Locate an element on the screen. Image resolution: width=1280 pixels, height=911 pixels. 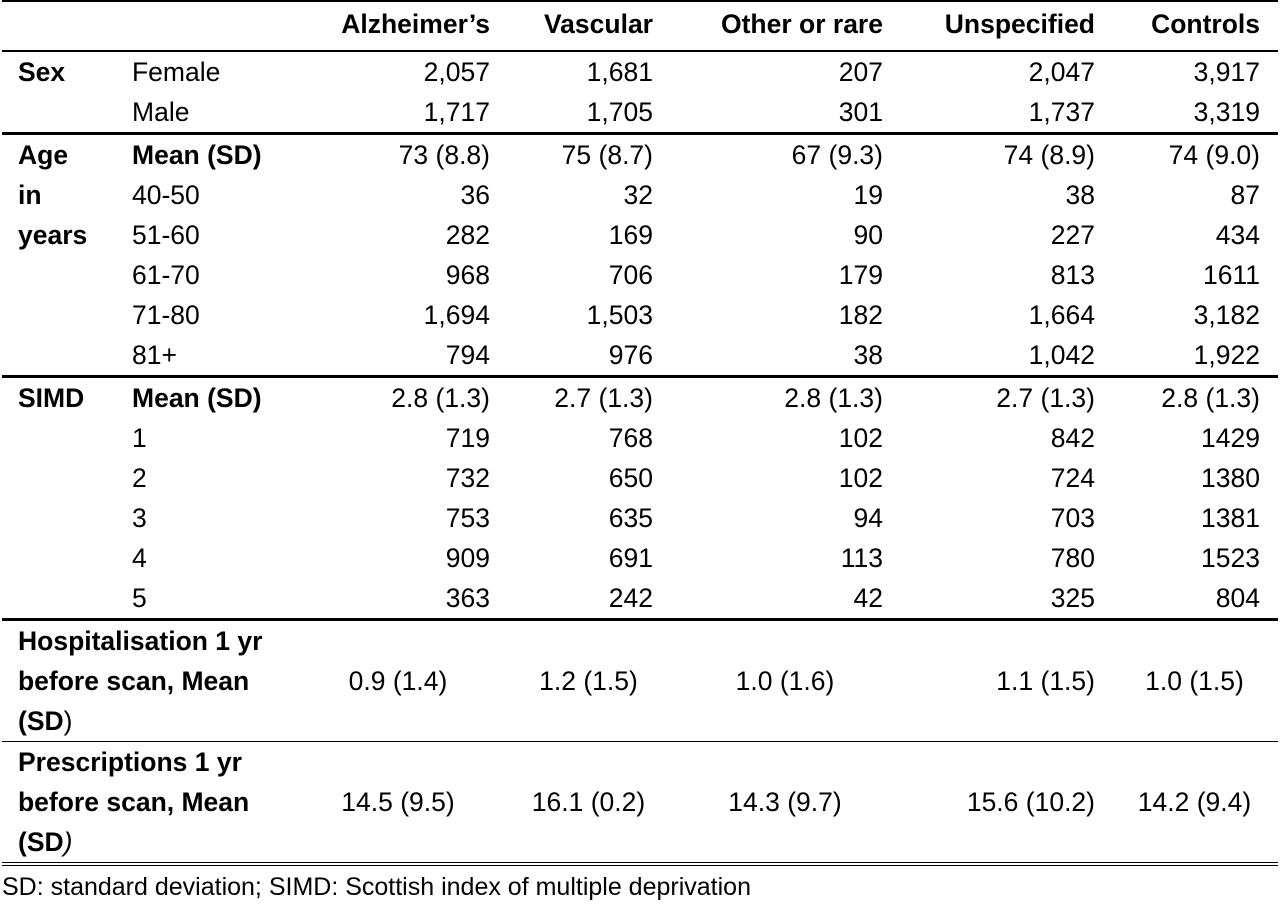
cell-alzheimers: 1,694 is located at coordinates (456, 315).